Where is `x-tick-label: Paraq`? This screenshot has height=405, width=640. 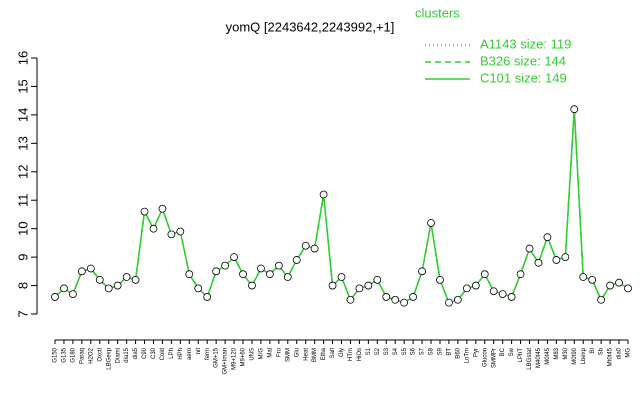 x-tick-label: Paraq is located at coordinates (82, 356).